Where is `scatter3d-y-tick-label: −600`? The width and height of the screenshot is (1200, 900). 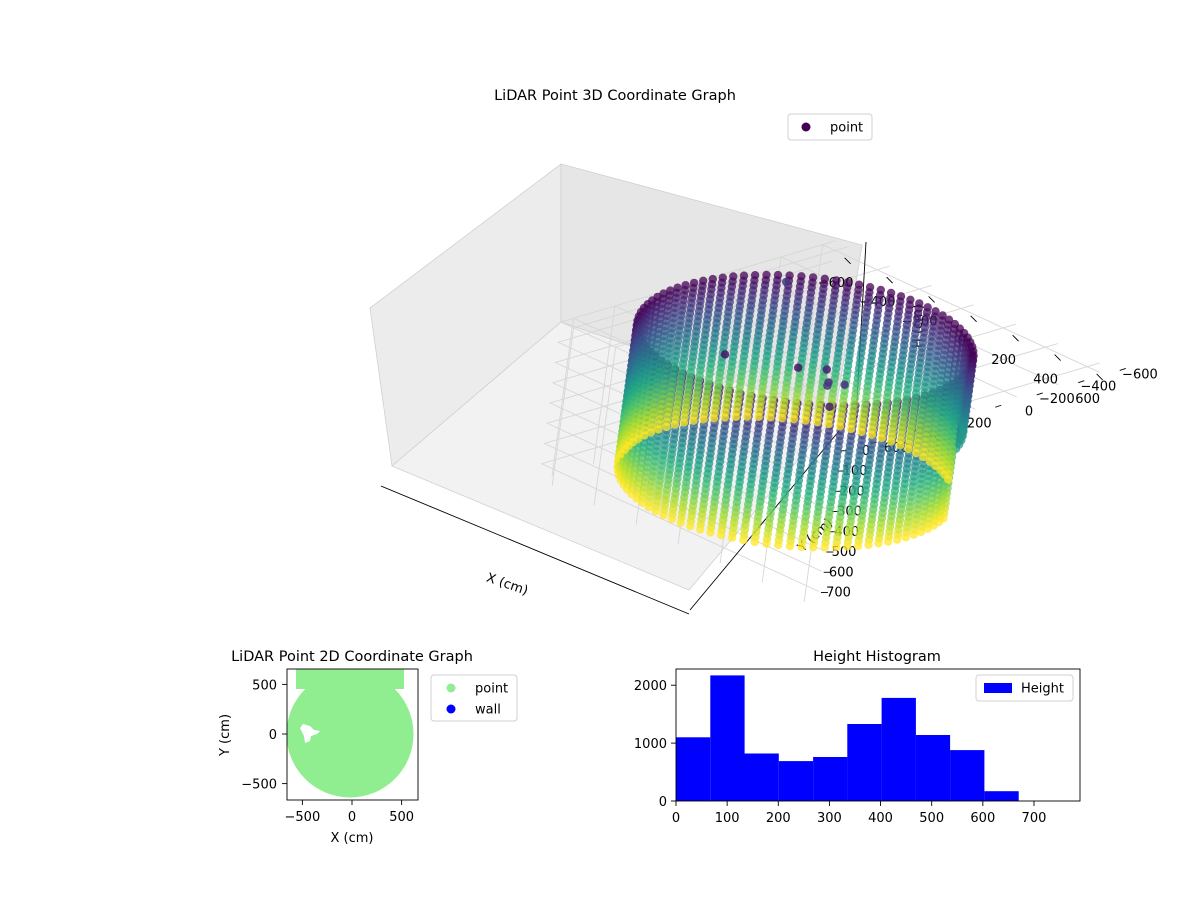
scatter3d-y-tick-label: −600 is located at coordinates (1140, 374).